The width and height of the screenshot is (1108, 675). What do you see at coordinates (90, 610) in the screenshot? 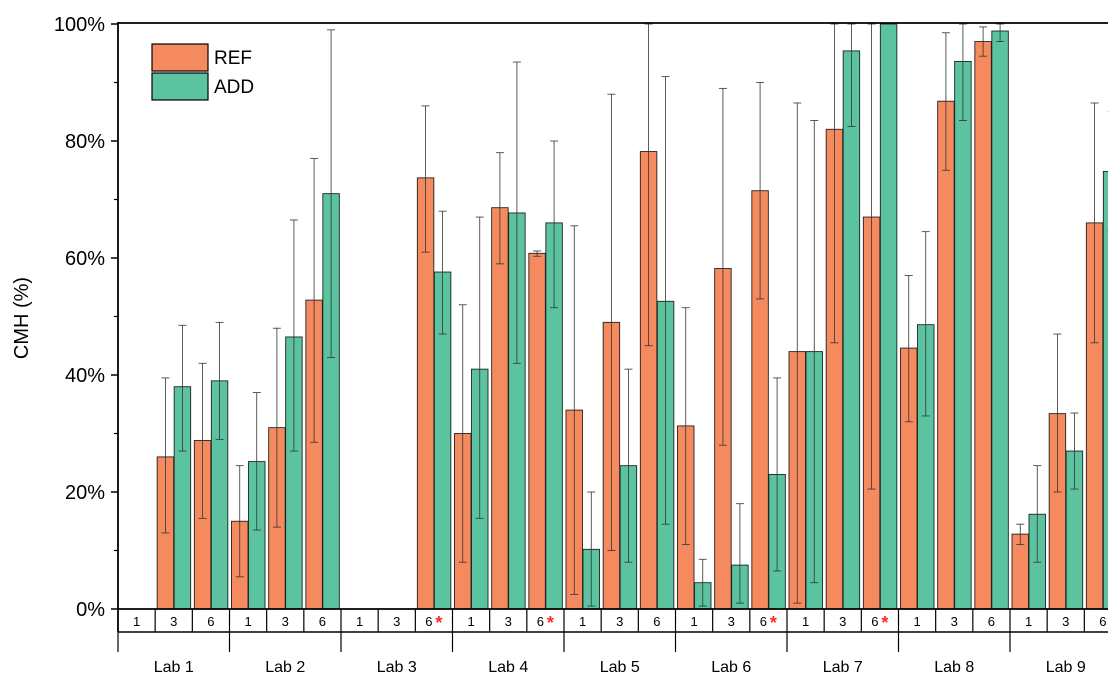
I see `y-tick-label: 0%` at bounding box center [90, 610].